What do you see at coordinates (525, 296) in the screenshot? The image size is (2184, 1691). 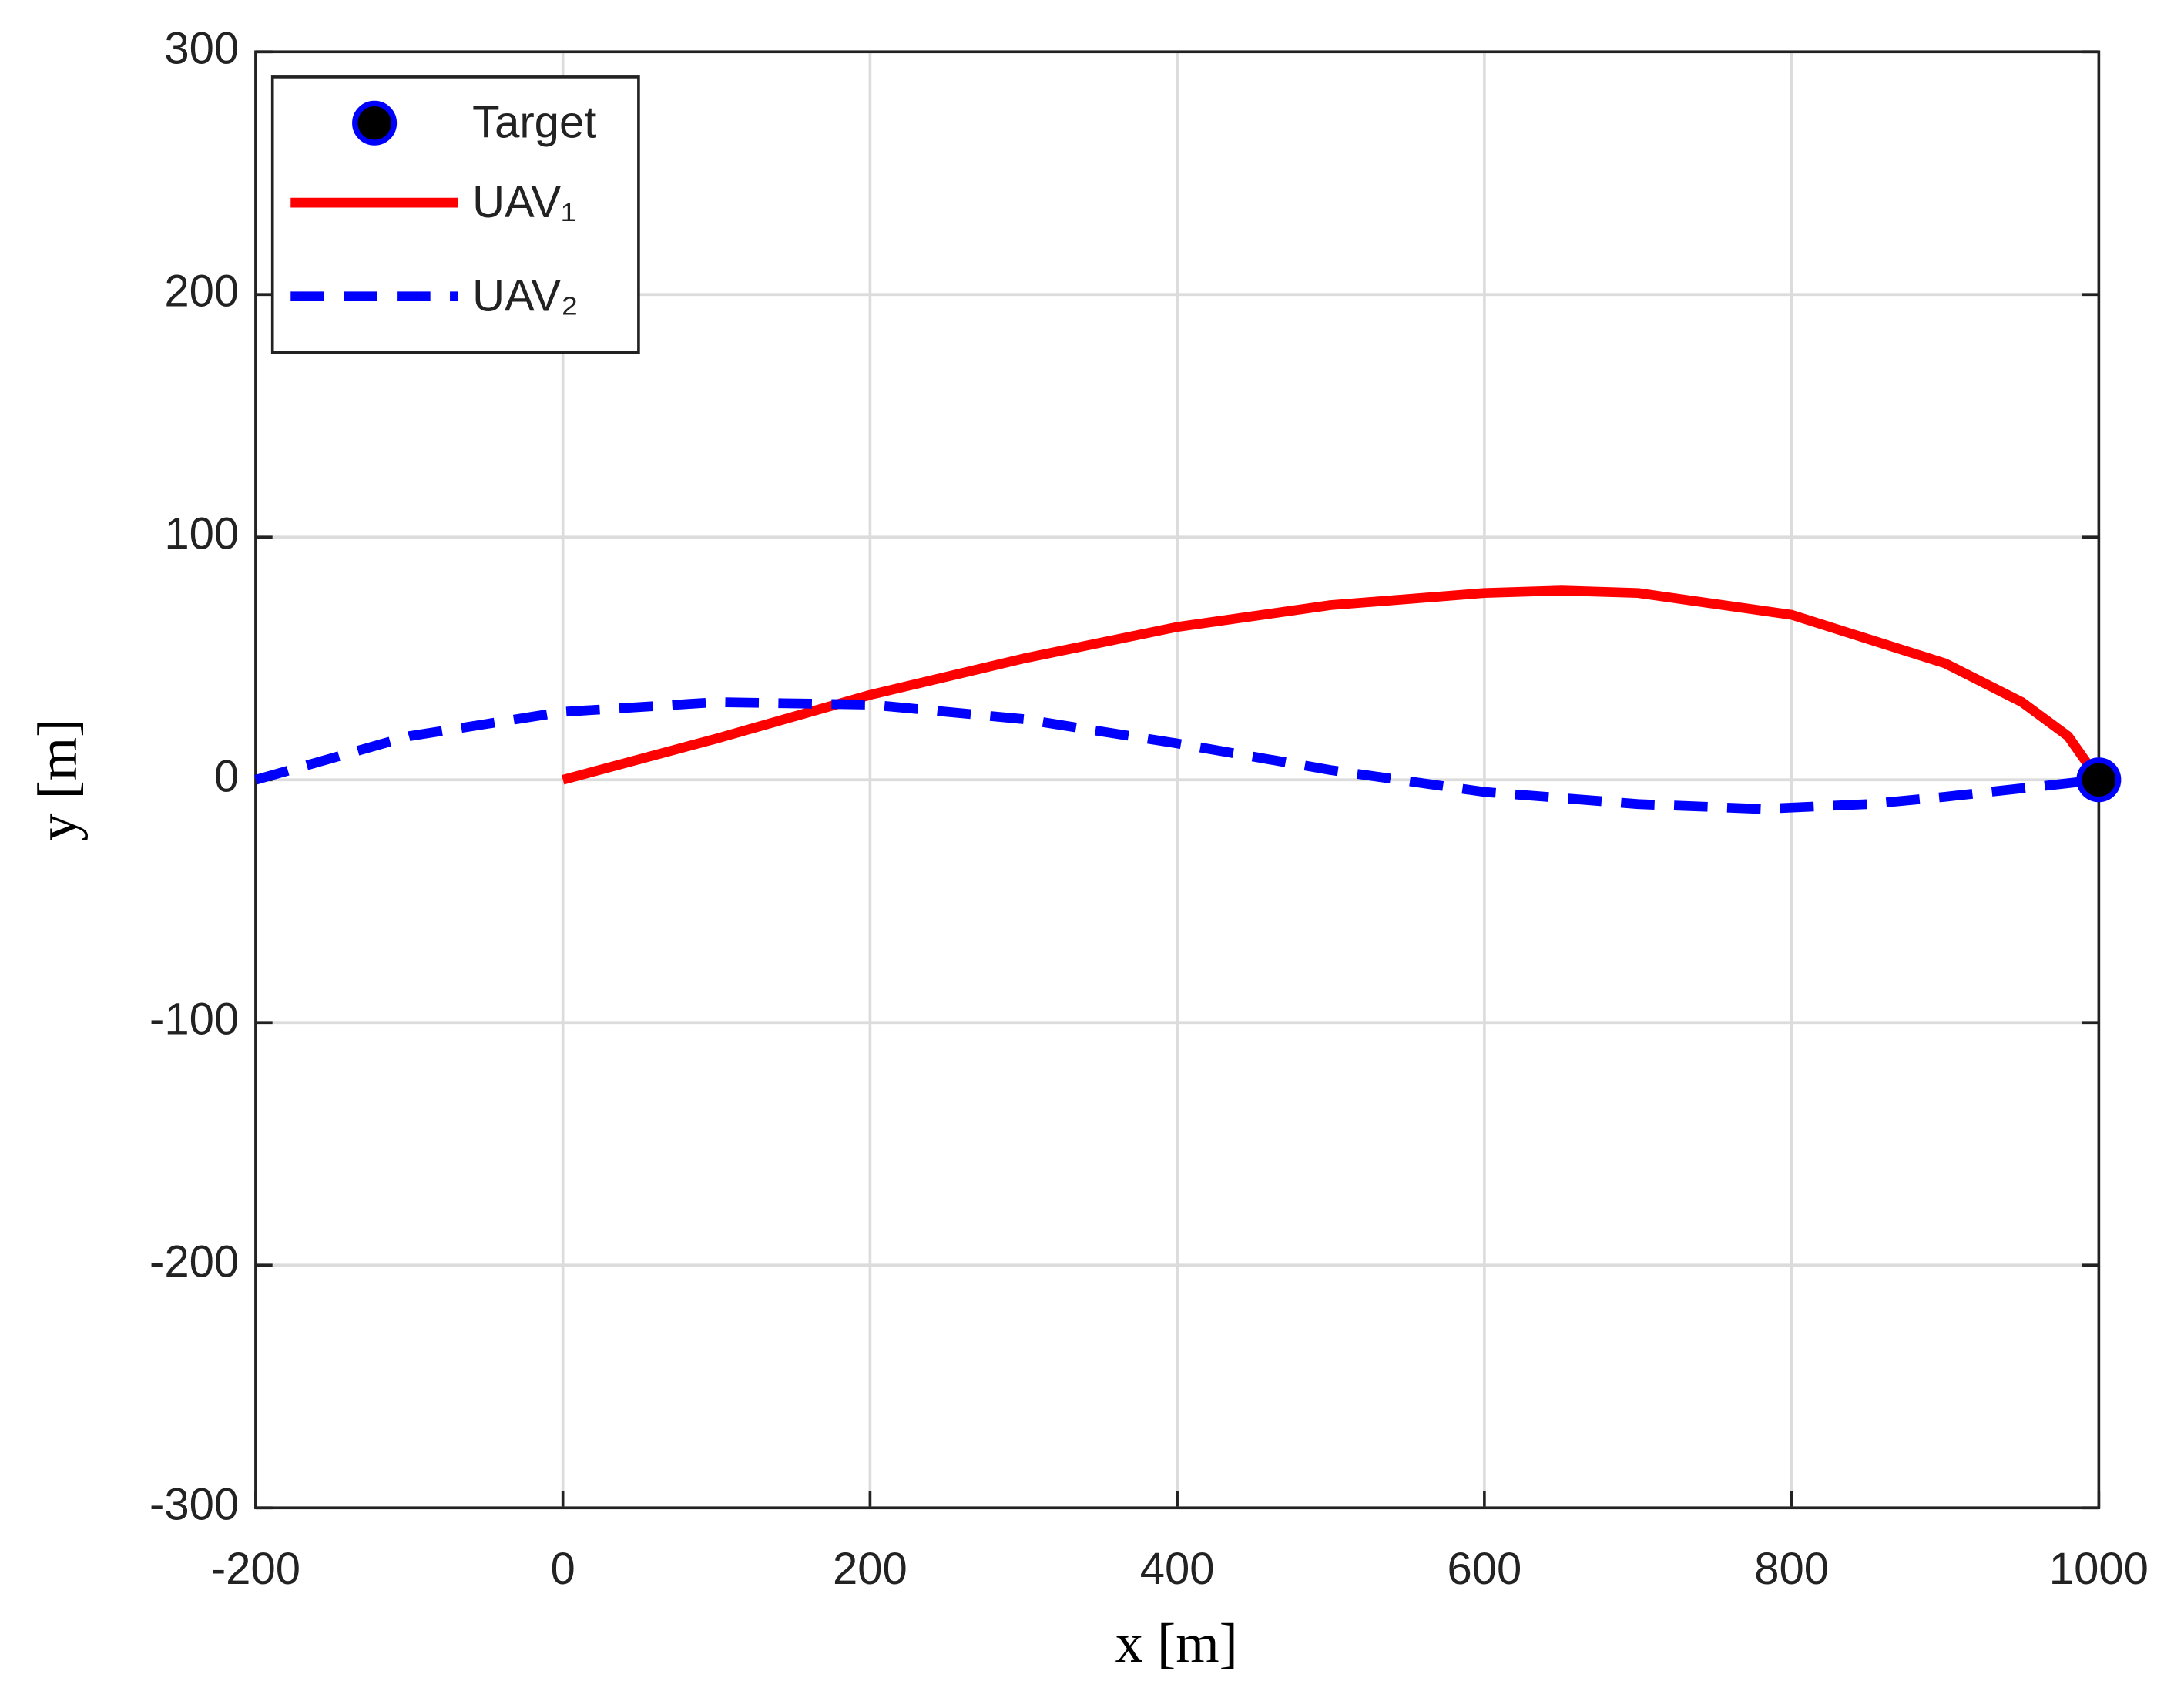 I see `legend-label: UAV₂` at bounding box center [525, 296].